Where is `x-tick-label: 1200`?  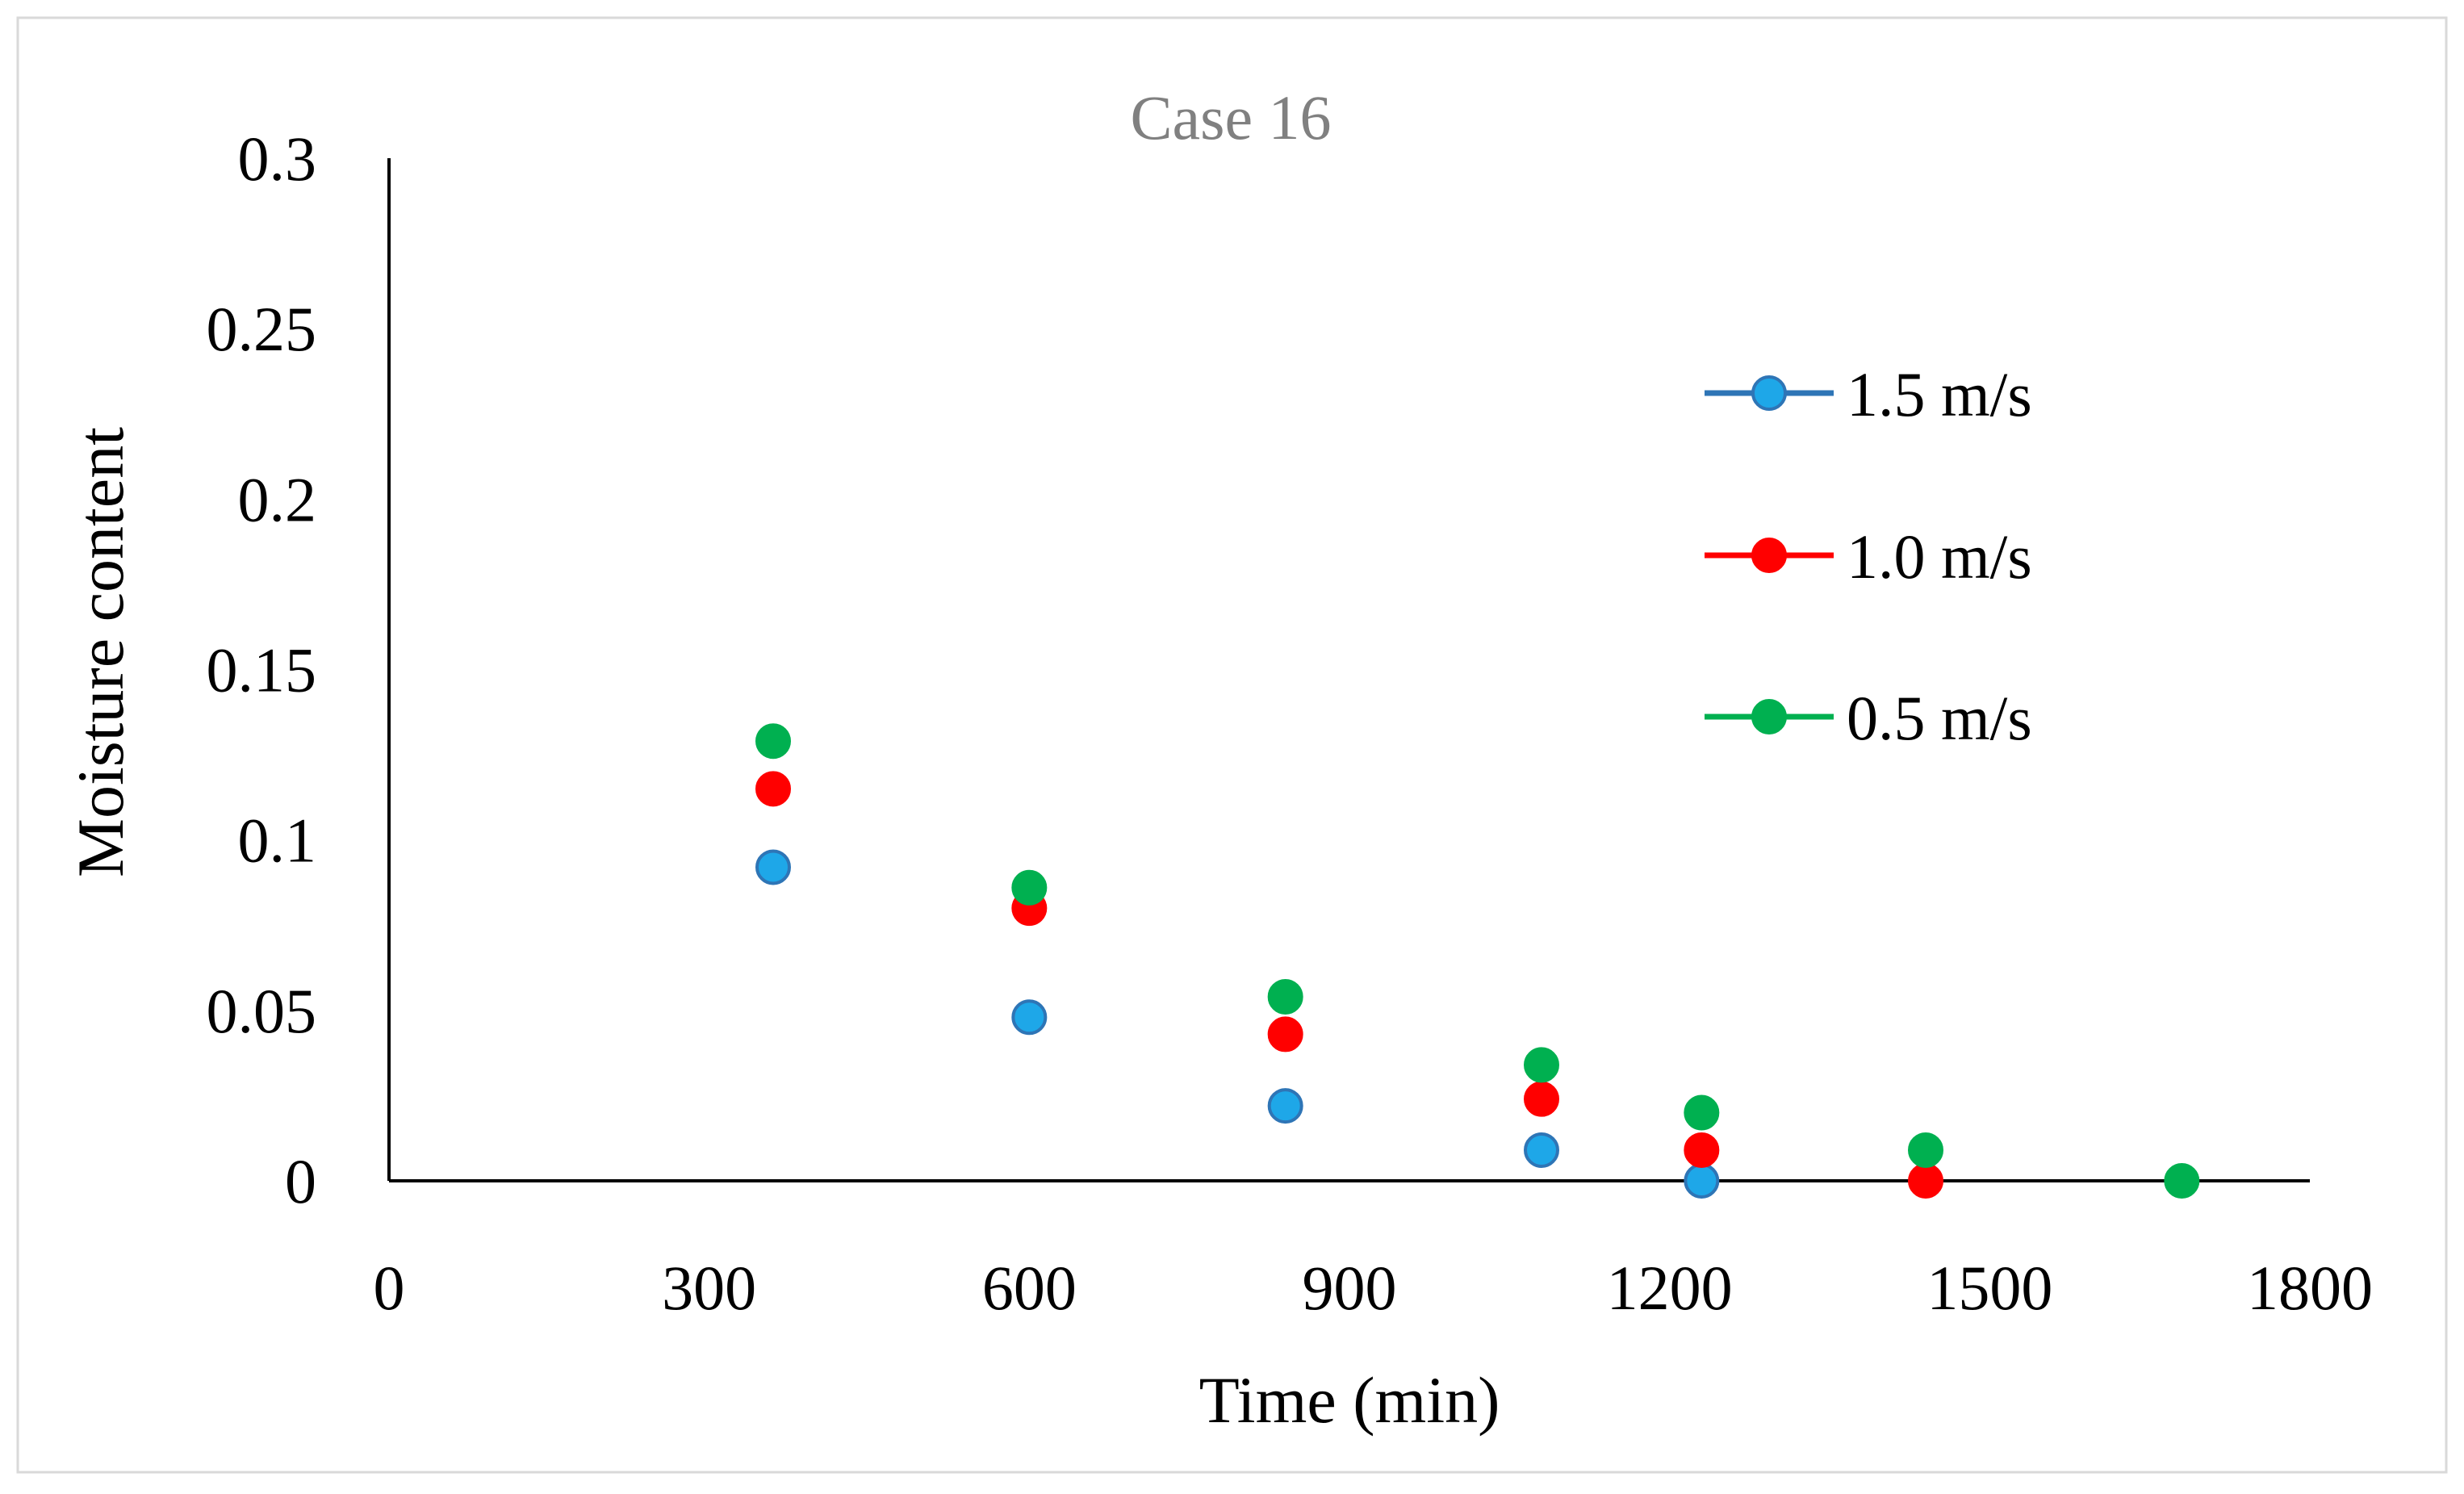
x-tick-label: 1200 is located at coordinates (1670, 1288).